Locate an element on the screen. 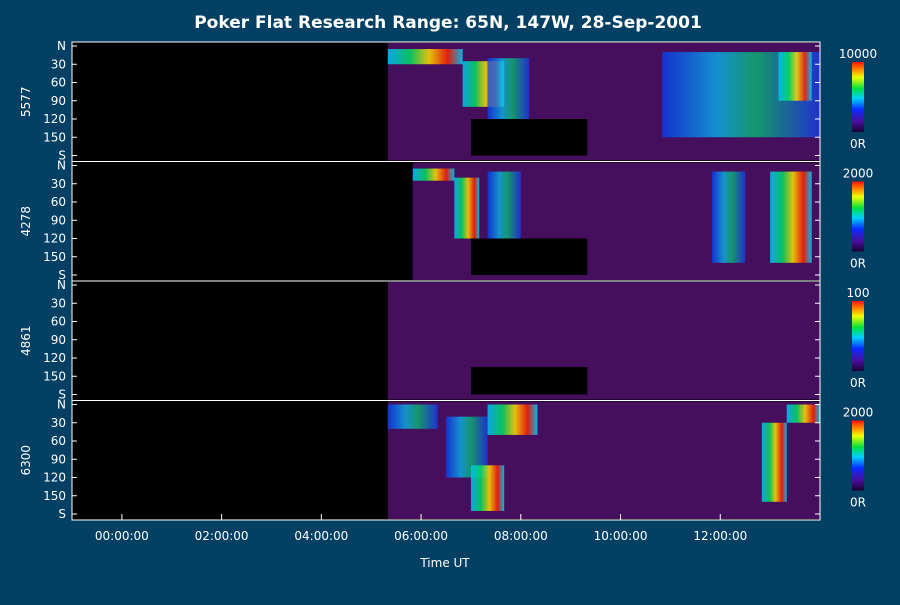 The image size is (900, 605). panel-wavelength-label: 4861 is located at coordinates (26, 340).